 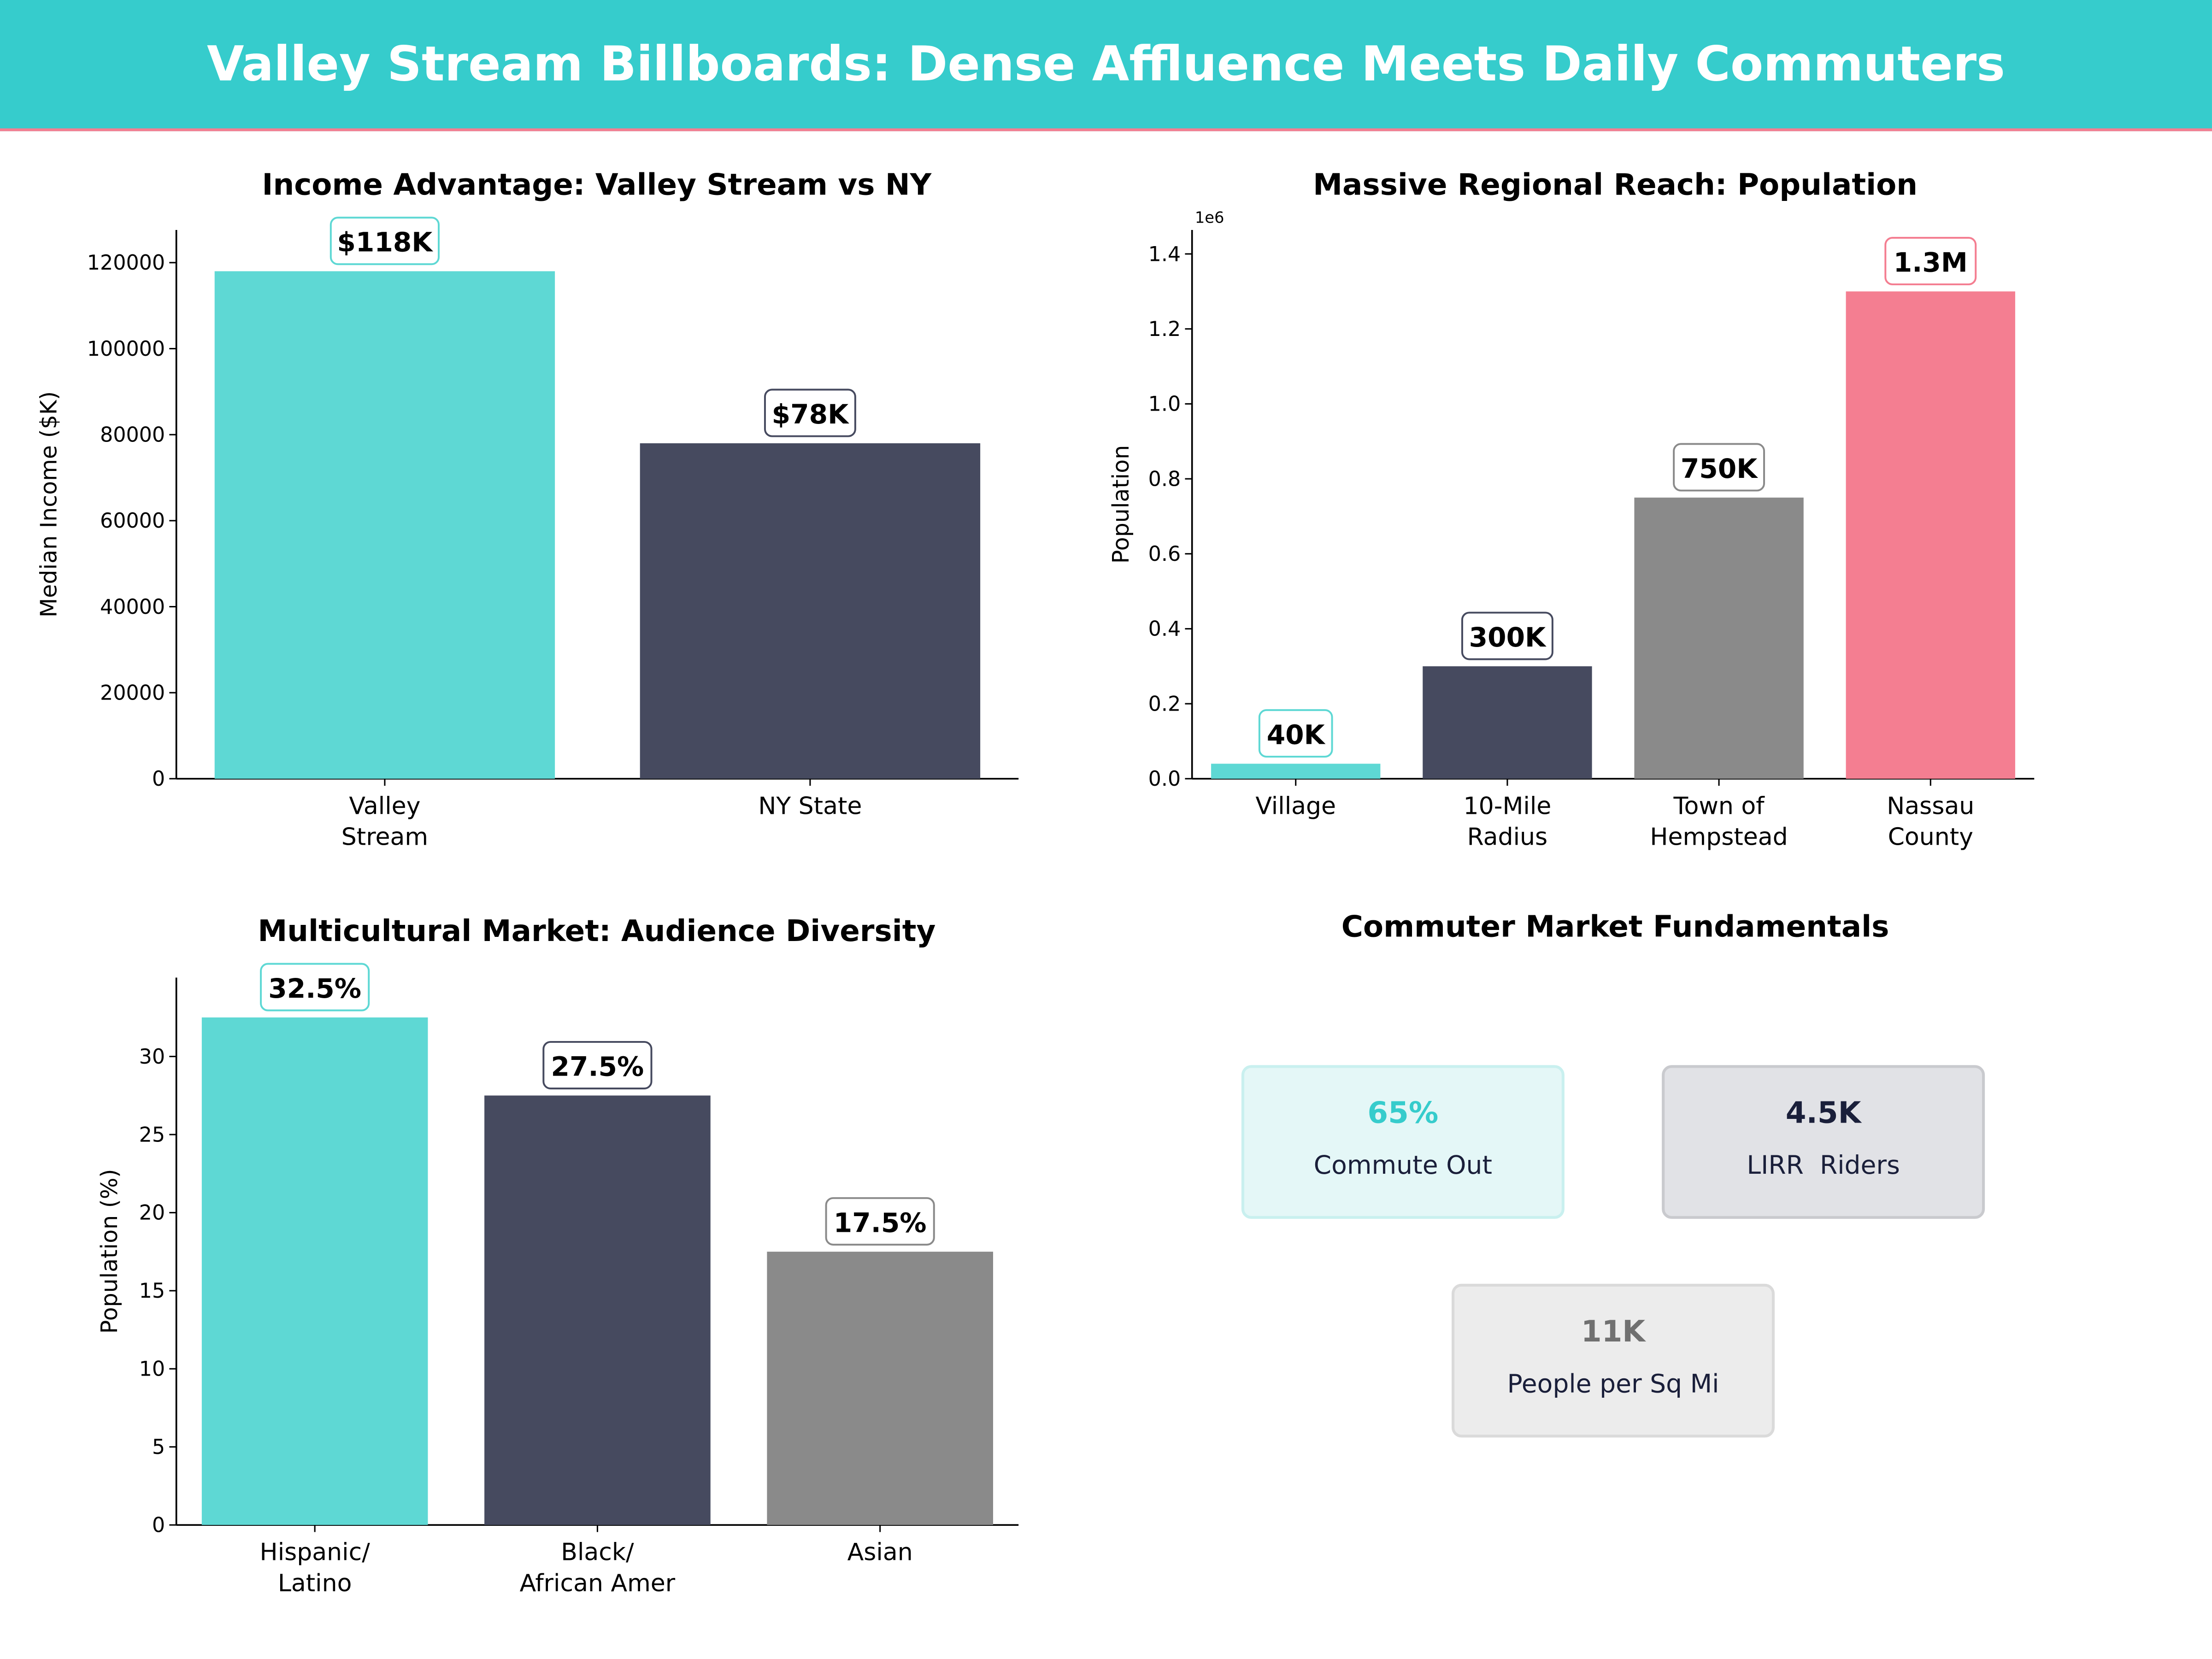 I want to click on data-label: 750K, so click(x=1719, y=468).